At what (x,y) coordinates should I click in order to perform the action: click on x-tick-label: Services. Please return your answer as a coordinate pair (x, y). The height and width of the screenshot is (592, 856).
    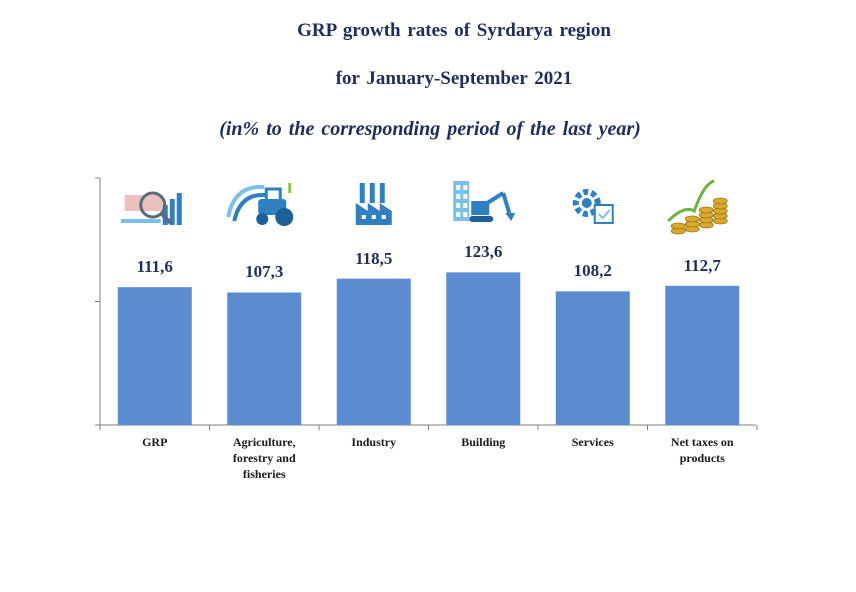
    Looking at the image, I should click on (592, 442).